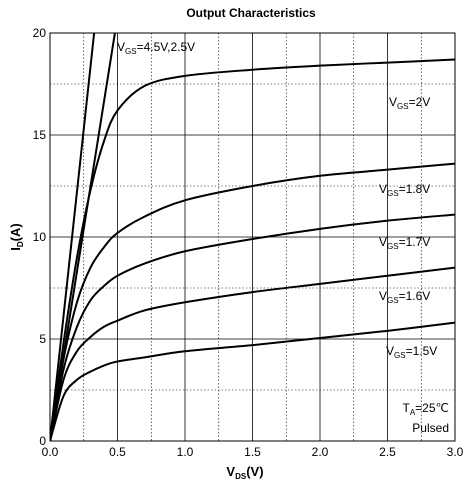 This screenshot has width=468, height=488. Describe the element at coordinates (117, 452) in the screenshot. I see `x-tick-label: 0.5` at that location.